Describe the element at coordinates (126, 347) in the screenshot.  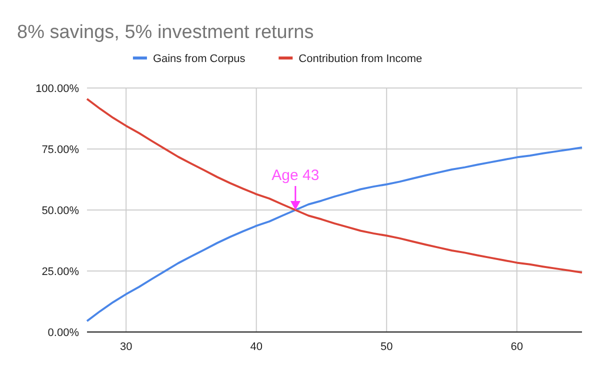
I see `x-tick-label: 30` at that location.